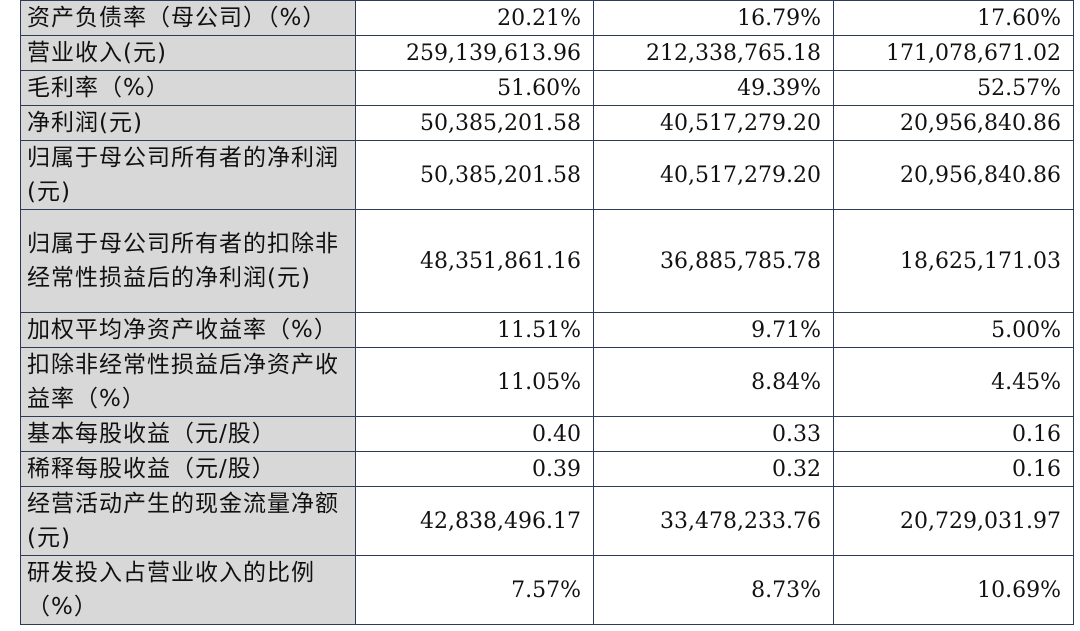 This screenshot has width=1080, height=631. What do you see at coordinates (953, 590) in the screenshot?
I see `value-cell-col3: 10.69%` at bounding box center [953, 590].